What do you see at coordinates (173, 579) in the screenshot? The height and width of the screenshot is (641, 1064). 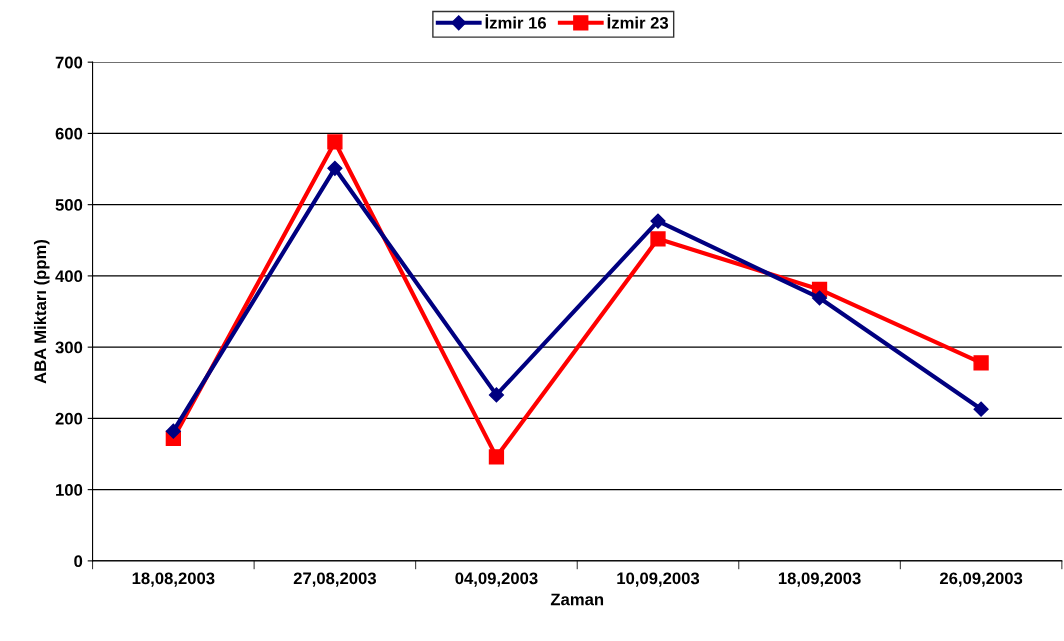 I see `x-tick-label: 18,08,2003` at bounding box center [173, 579].